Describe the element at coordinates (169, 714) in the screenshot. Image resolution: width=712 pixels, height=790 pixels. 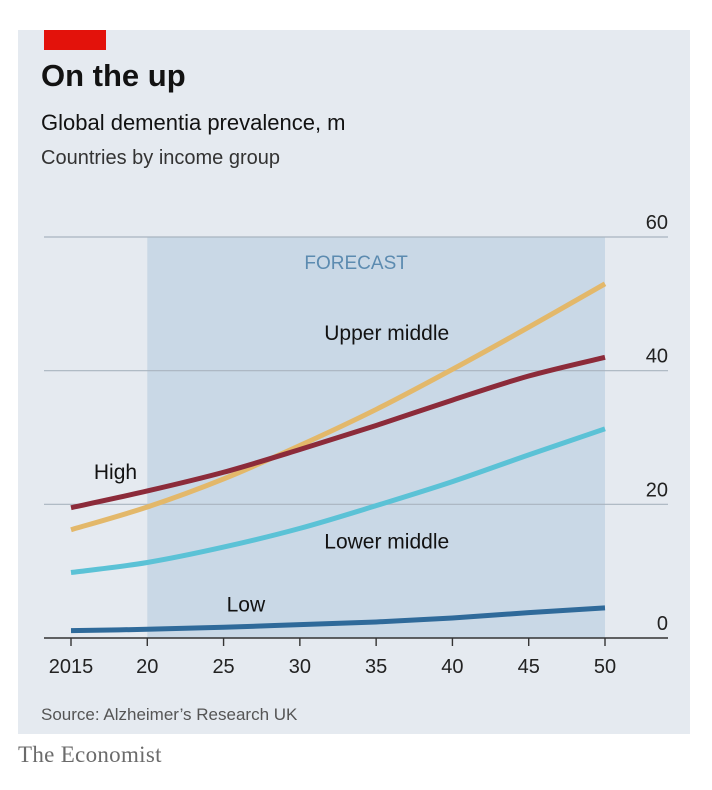
I see `source-note: Source: Alzheimer’s Research UK` at that location.